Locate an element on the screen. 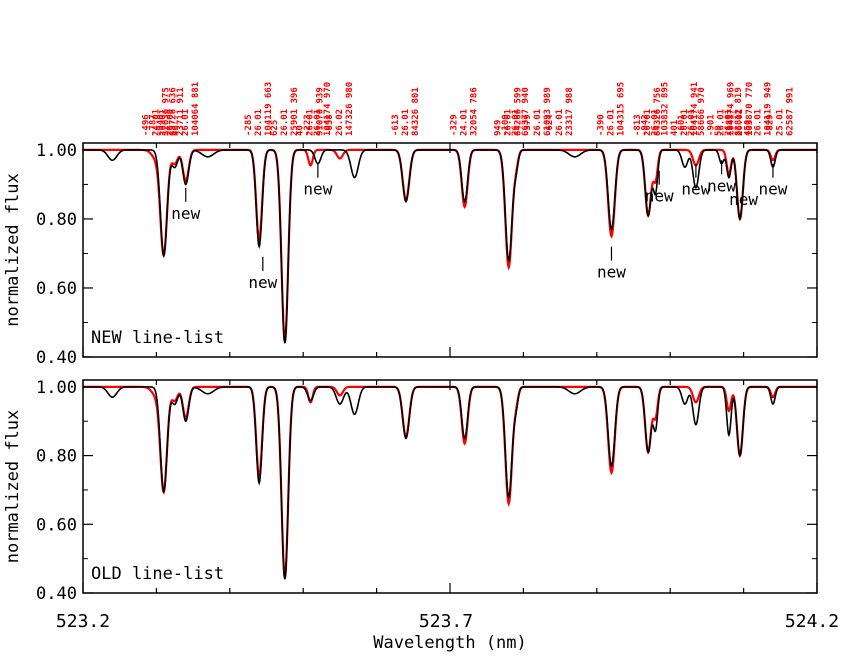 The width and height of the screenshot is (850, 656). line-id: -658 26.02 147326 980 is located at coordinates (340, 109).